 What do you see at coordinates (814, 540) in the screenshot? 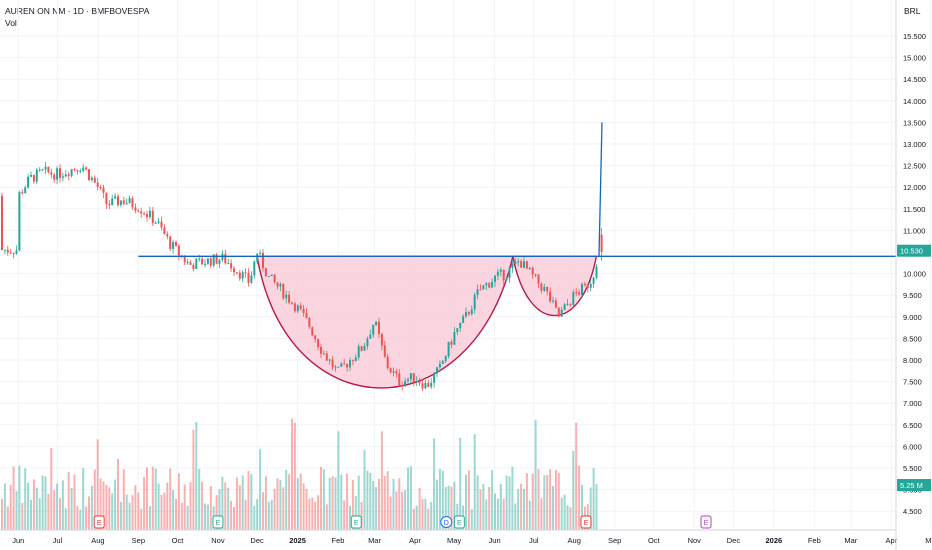
I see `x-tick-label: Feb` at bounding box center [814, 540].